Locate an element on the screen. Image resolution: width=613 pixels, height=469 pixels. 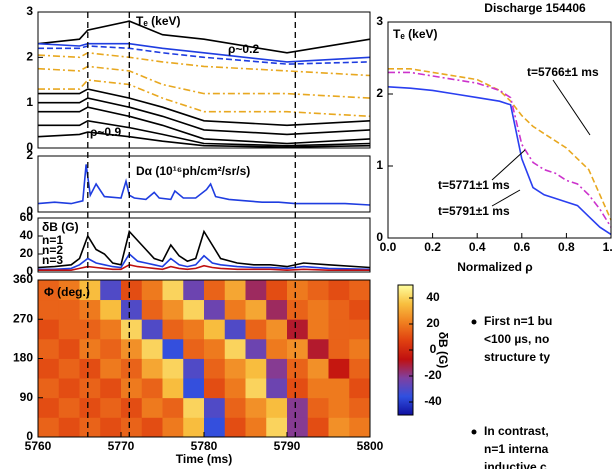
x-tick-label: 5790 is located at coordinates (287, 446).